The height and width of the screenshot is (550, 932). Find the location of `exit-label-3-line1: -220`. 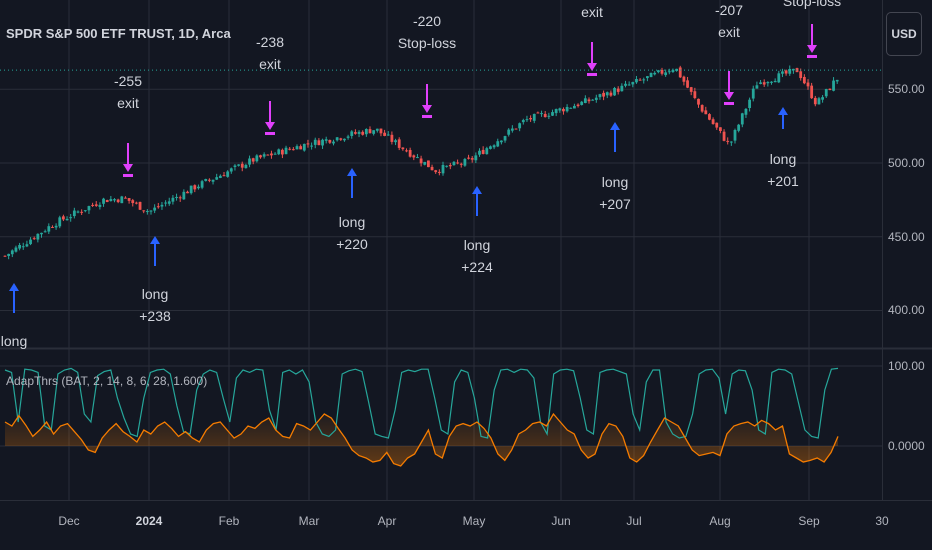

exit-label-3-line1: -220 is located at coordinates (427, 21).